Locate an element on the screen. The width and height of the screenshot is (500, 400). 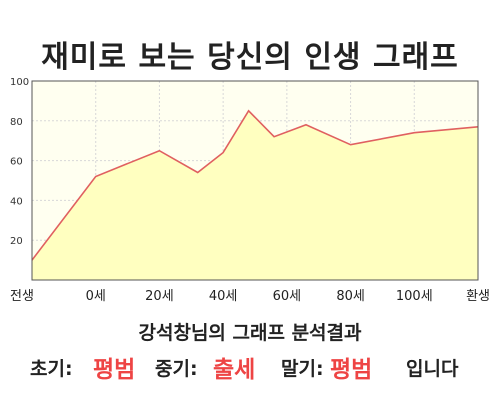
y-tick-label: 60 is located at coordinates (16, 162).